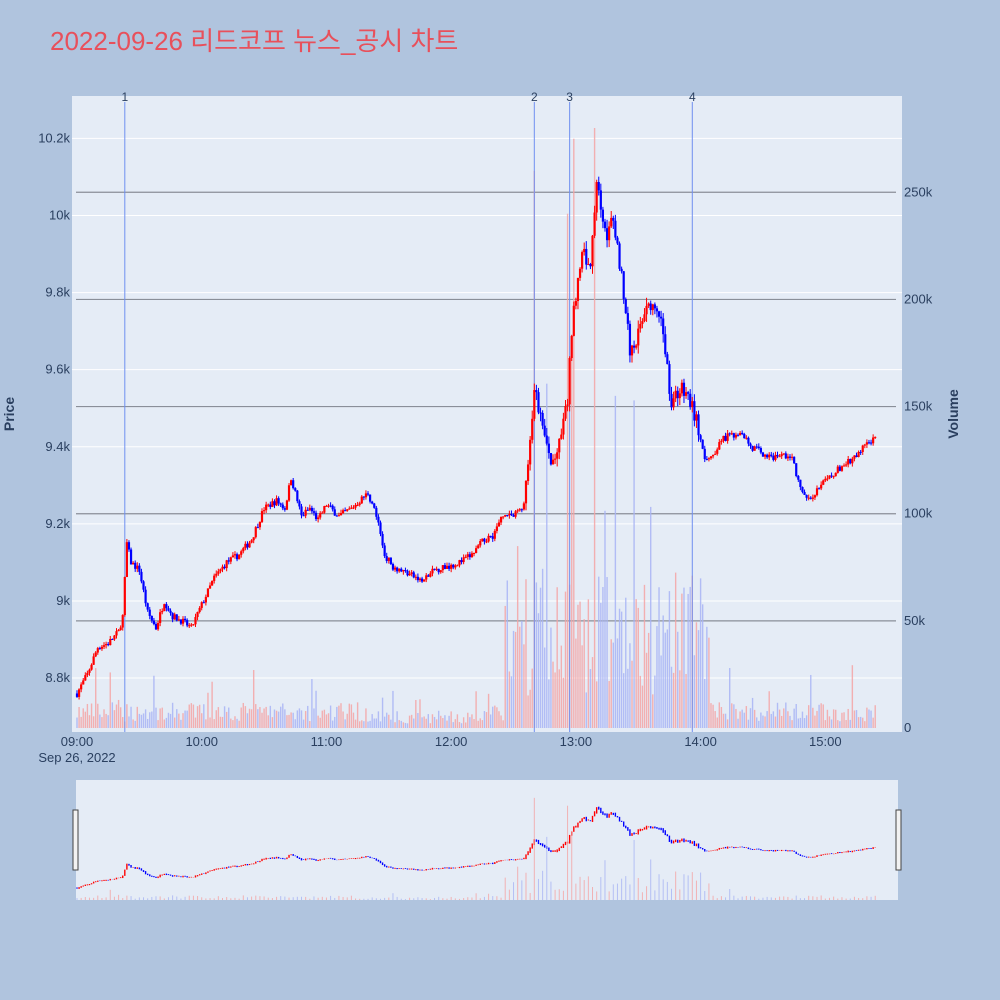 The height and width of the screenshot is (1000, 1000). Describe the element at coordinates (569, 97) in the screenshot. I see `annotation-label: 3` at that location.